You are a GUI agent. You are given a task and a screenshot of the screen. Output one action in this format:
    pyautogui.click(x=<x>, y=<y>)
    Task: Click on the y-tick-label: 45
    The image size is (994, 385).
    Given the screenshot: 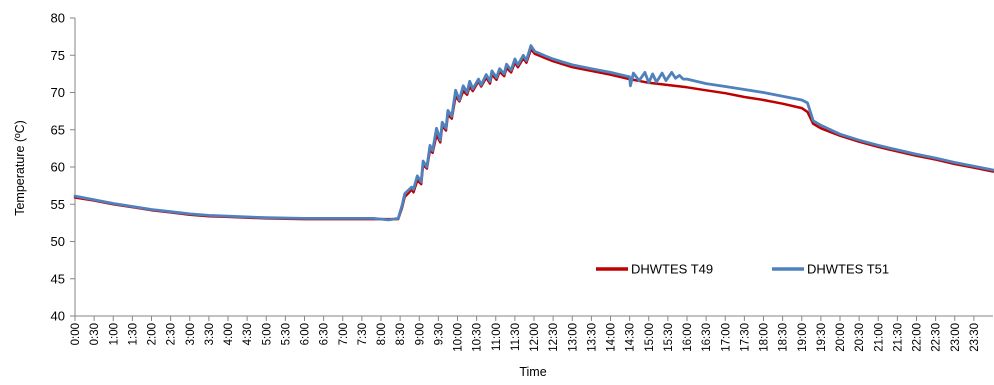 What is the action you would take?
    pyautogui.click(x=58, y=278)
    